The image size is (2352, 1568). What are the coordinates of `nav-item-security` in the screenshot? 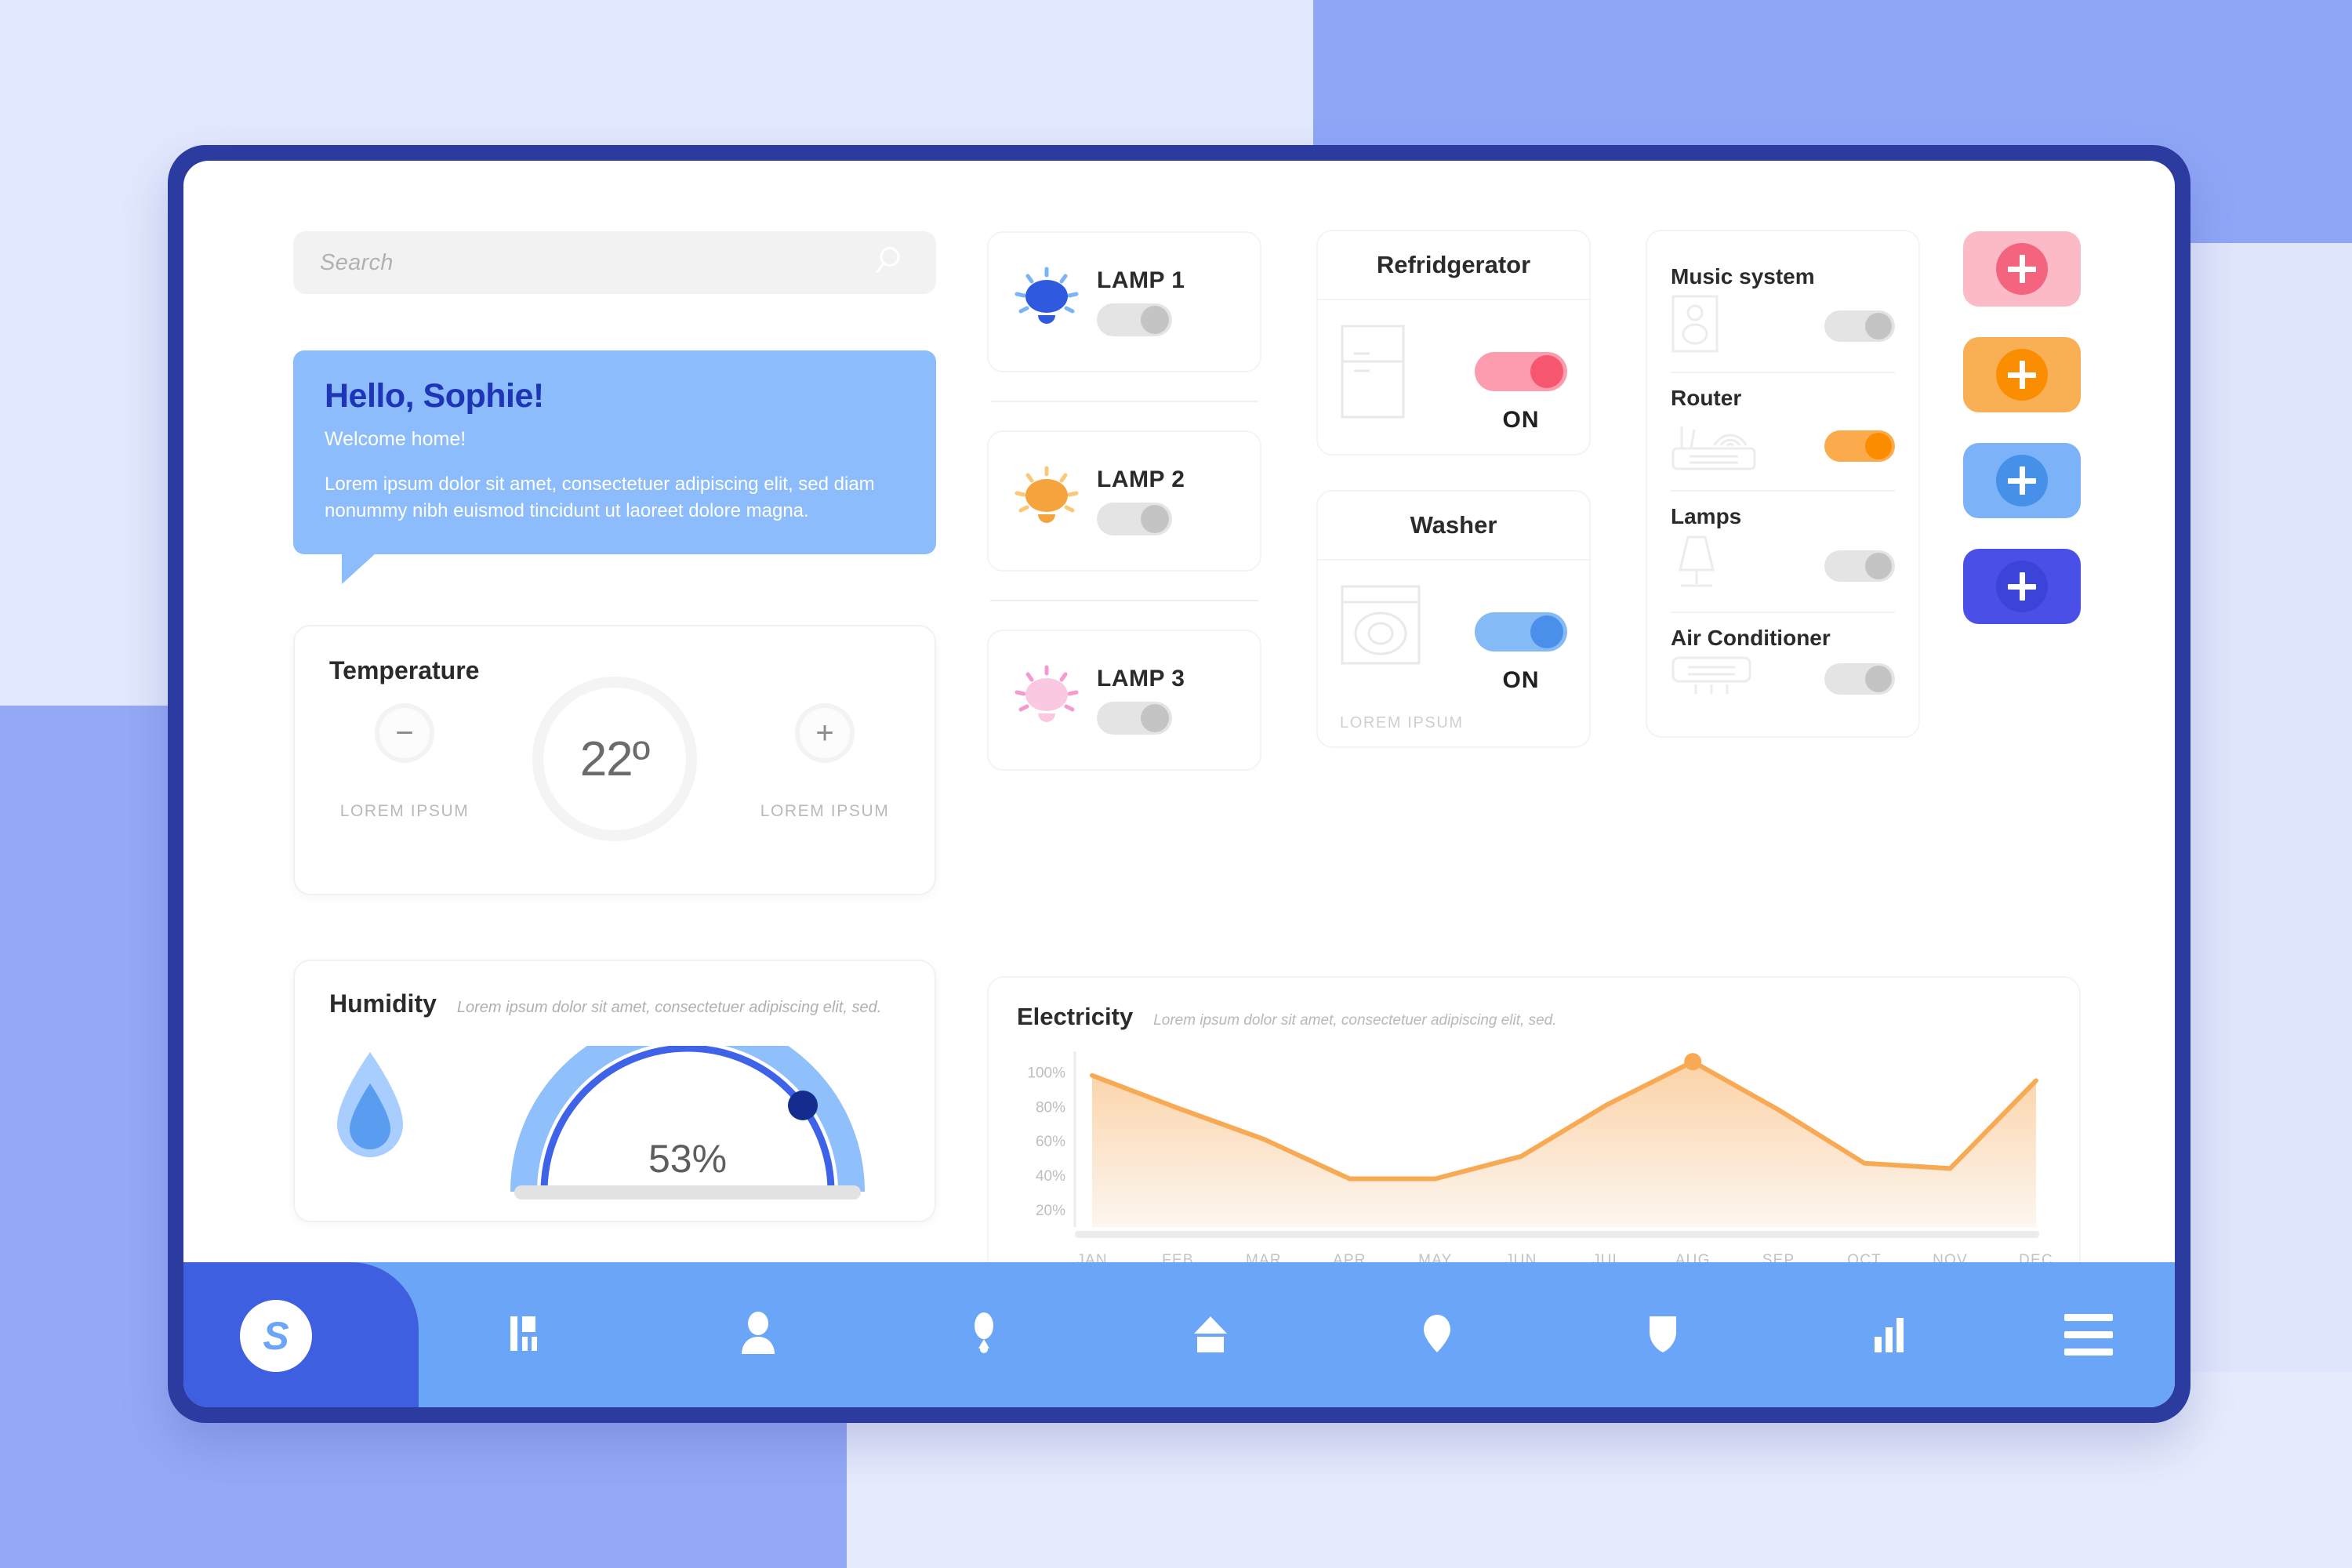 It's located at (1663, 1334).